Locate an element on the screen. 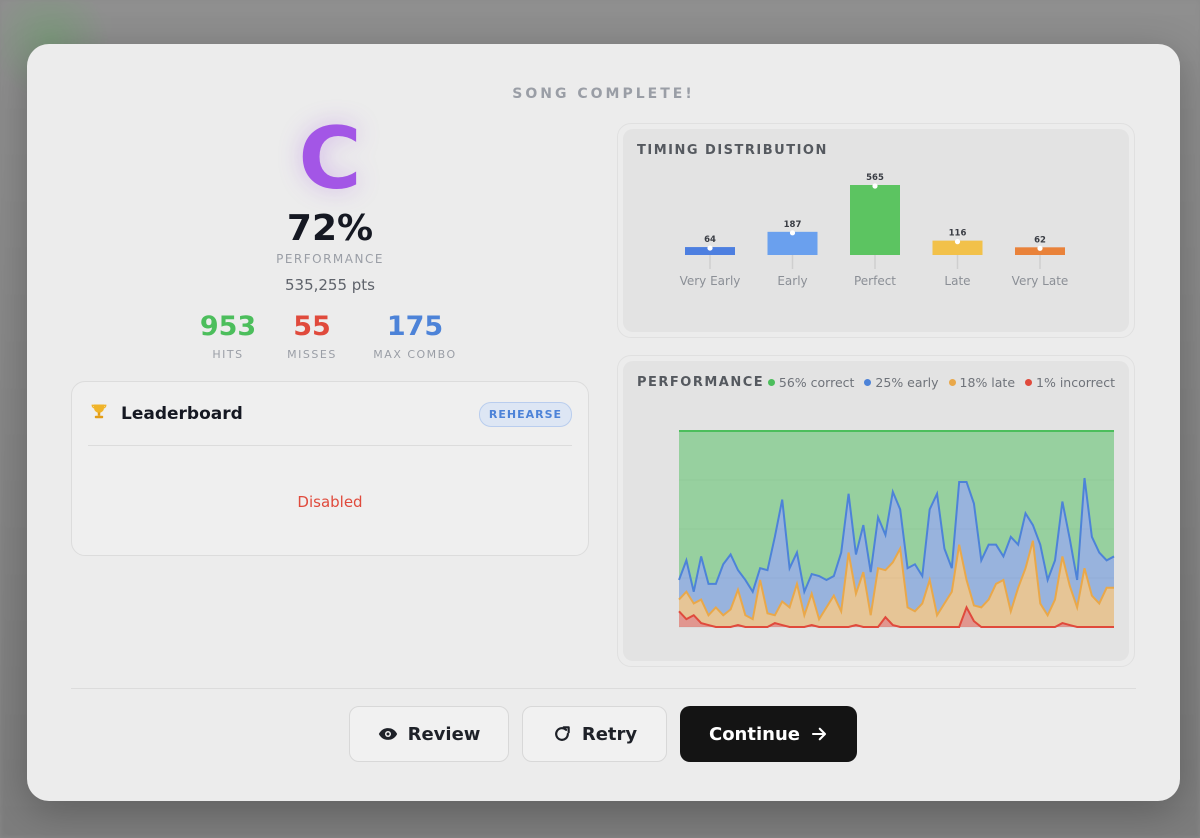 The width and height of the screenshot is (1200, 838). stat-max-combo: 175 MAX COMBO is located at coordinates (415, 336).